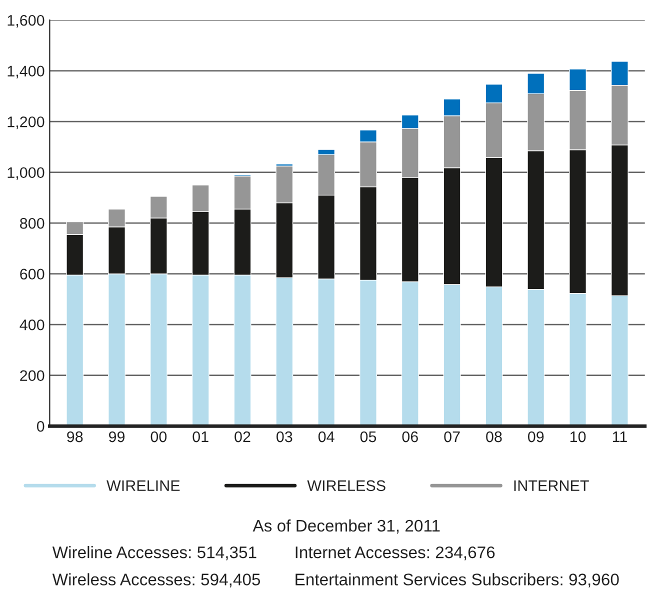 The width and height of the screenshot is (654, 591). Describe the element at coordinates (326, 436) in the screenshot. I see `x-tick-label: 04` at that location.